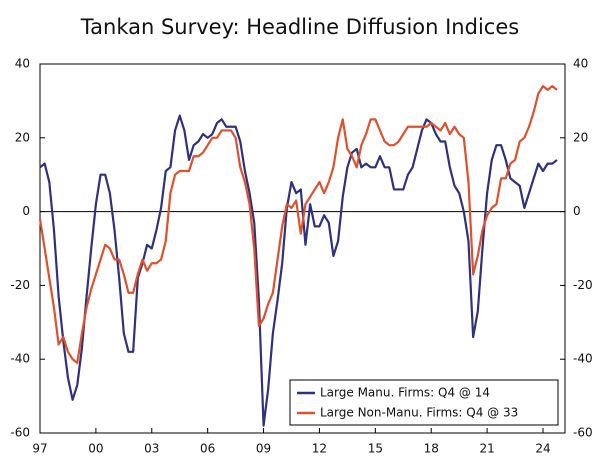  What do you see at coordinates (319, 449) in the screenshot?
I see `x-tick-label: 12` at bounding box center [319, 449].